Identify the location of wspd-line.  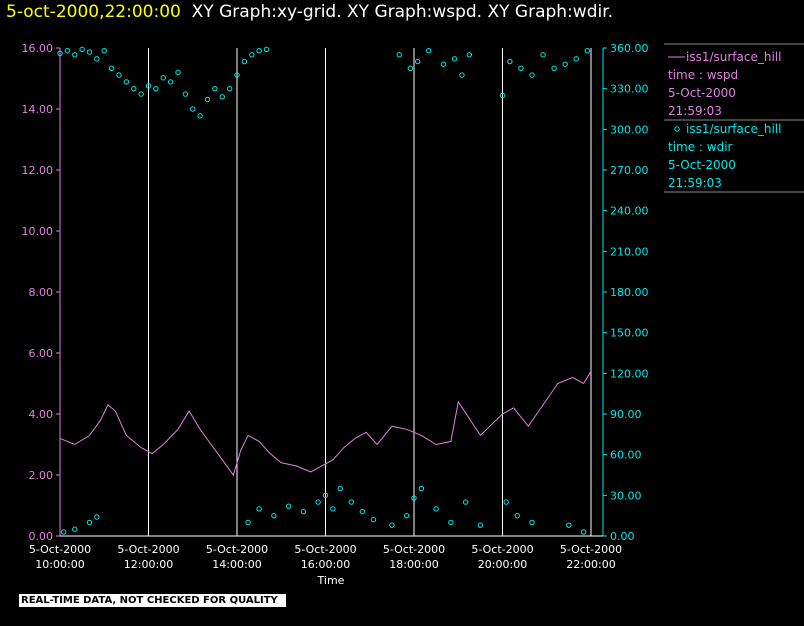
(325, 424).